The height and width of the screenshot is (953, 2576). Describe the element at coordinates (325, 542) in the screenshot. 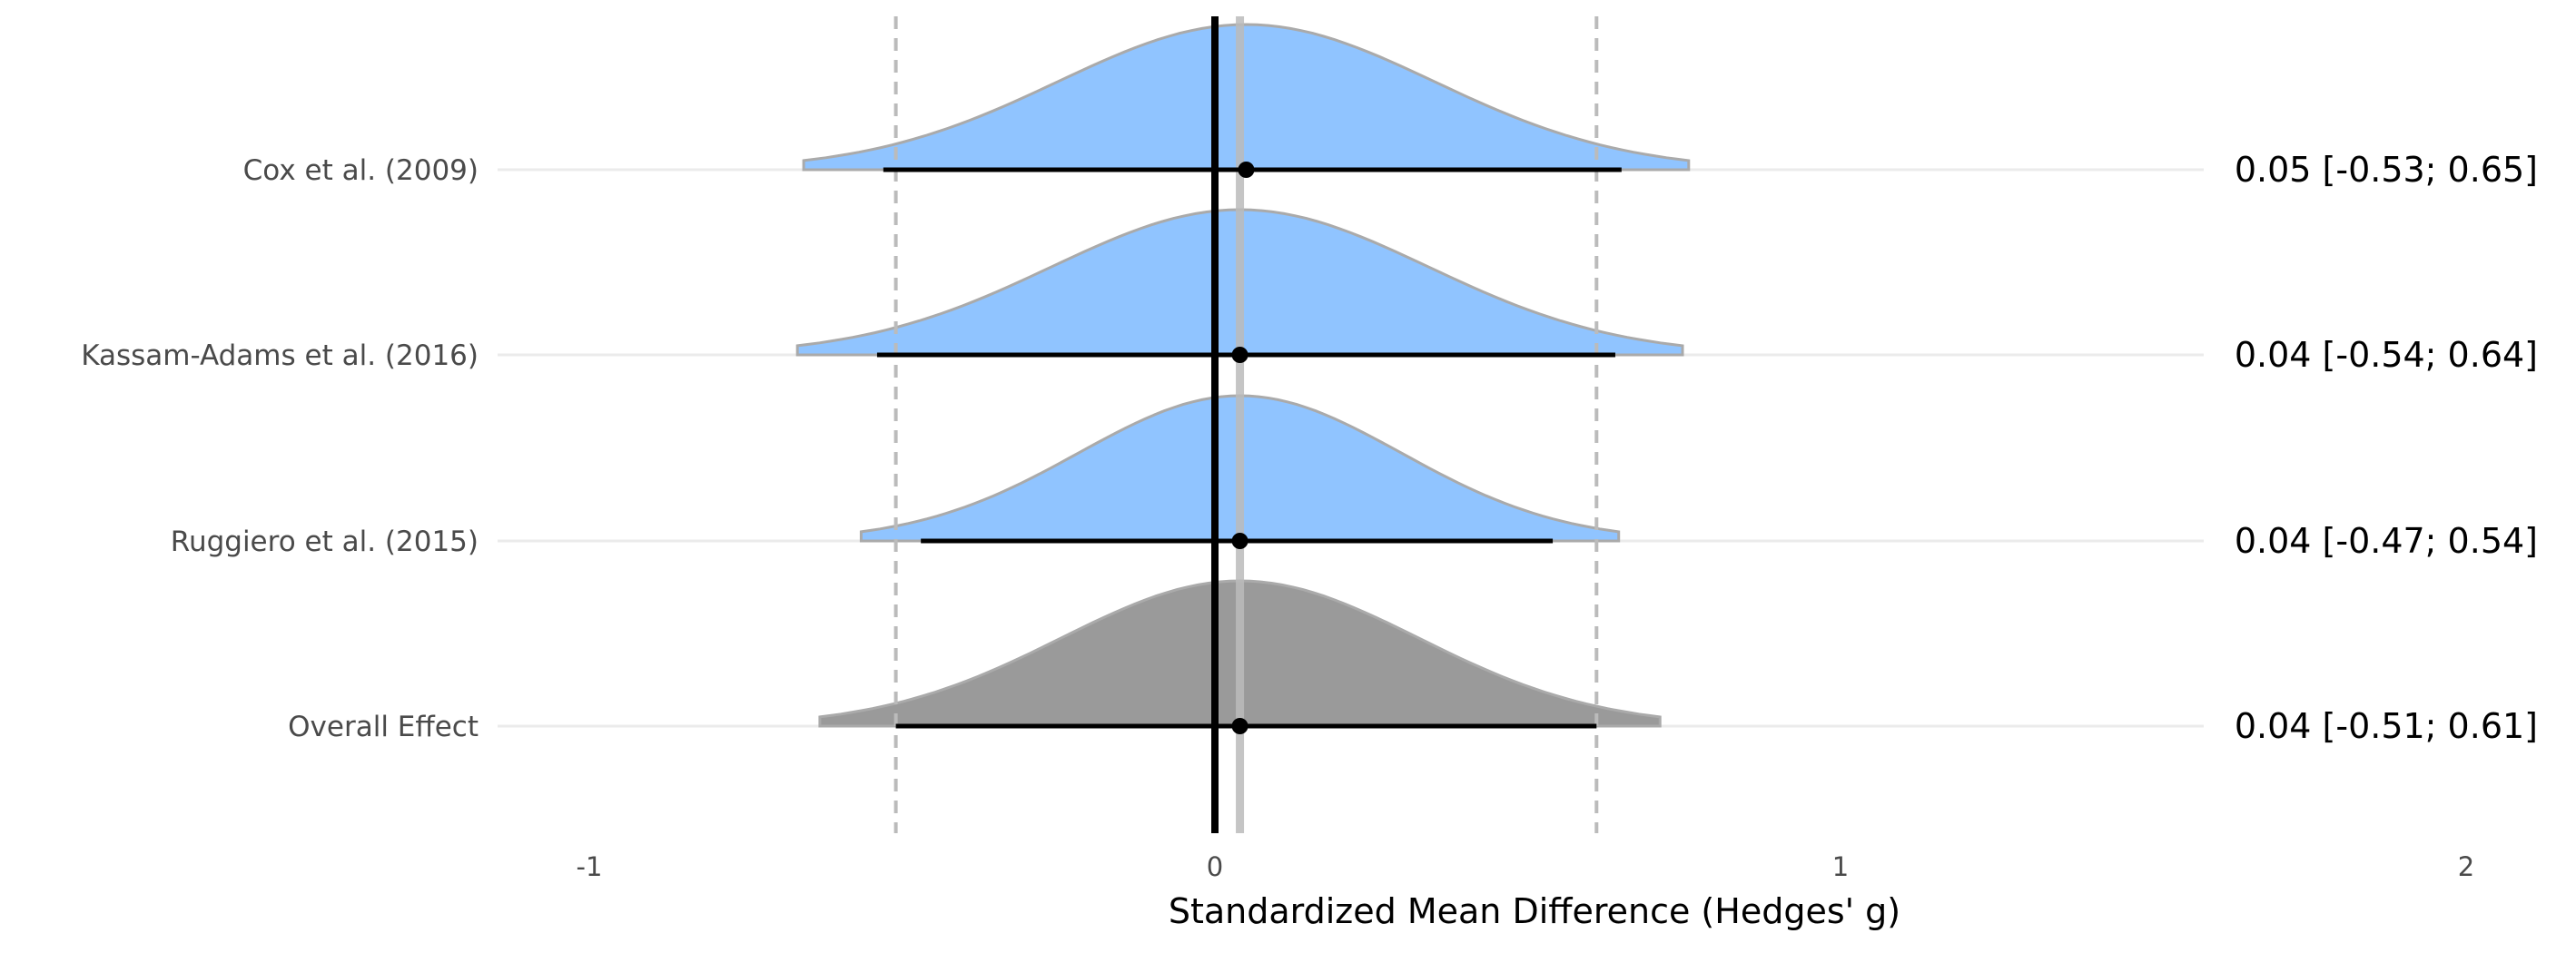

I see `study-label: Ruggiero et al. (2015)` at that location.